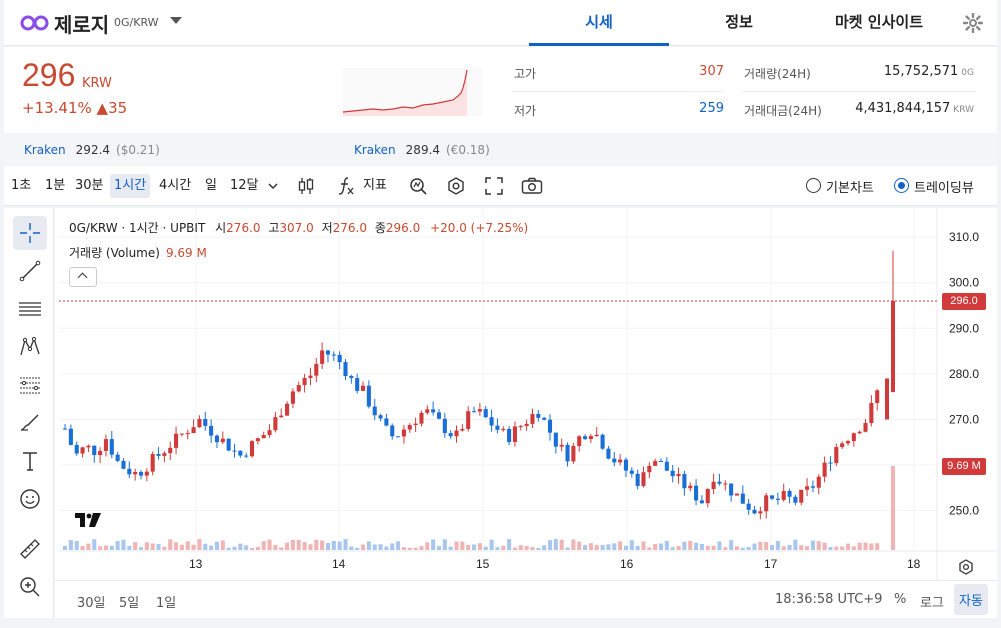 The width and height of the screenshot is (1001, 628). Describe the element at coordinates (813, 185) in the screenshot. I see `basic-chart-radio` at that location.